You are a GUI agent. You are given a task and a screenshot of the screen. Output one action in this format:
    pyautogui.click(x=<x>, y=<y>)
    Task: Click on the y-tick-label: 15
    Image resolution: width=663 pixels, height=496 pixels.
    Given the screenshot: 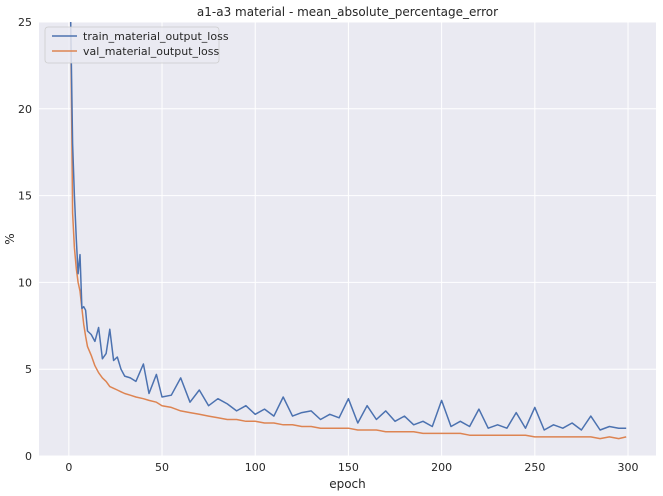 What is the action you would take?
    pyautogui.click(x=25, y=196)
    